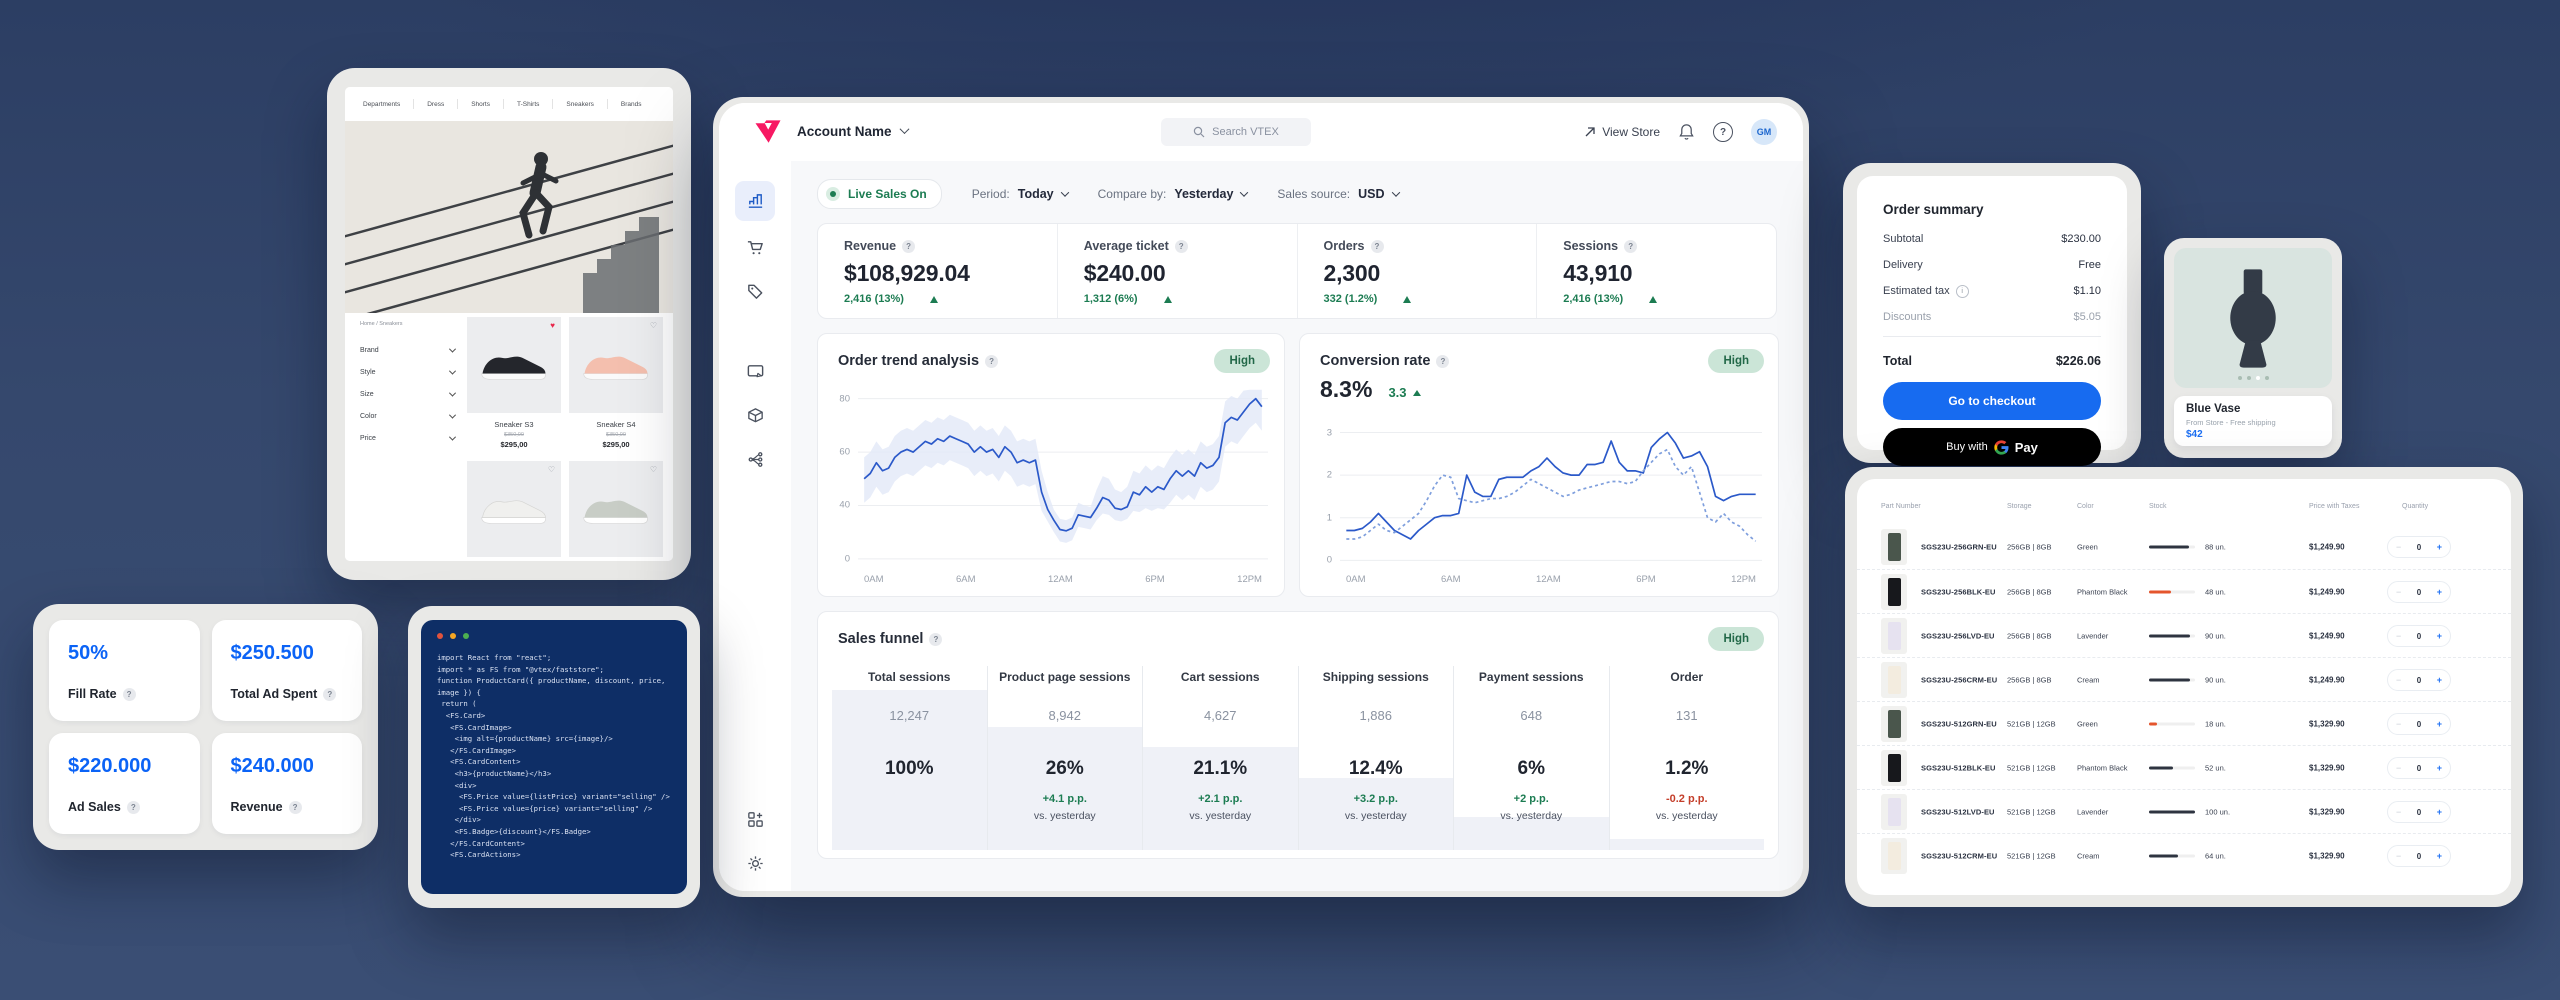  What do you see at coordinates (528, 104) in the screenshot?
I see `storefront-nav-item: T-Shirts` at bounding box center [528, 104].